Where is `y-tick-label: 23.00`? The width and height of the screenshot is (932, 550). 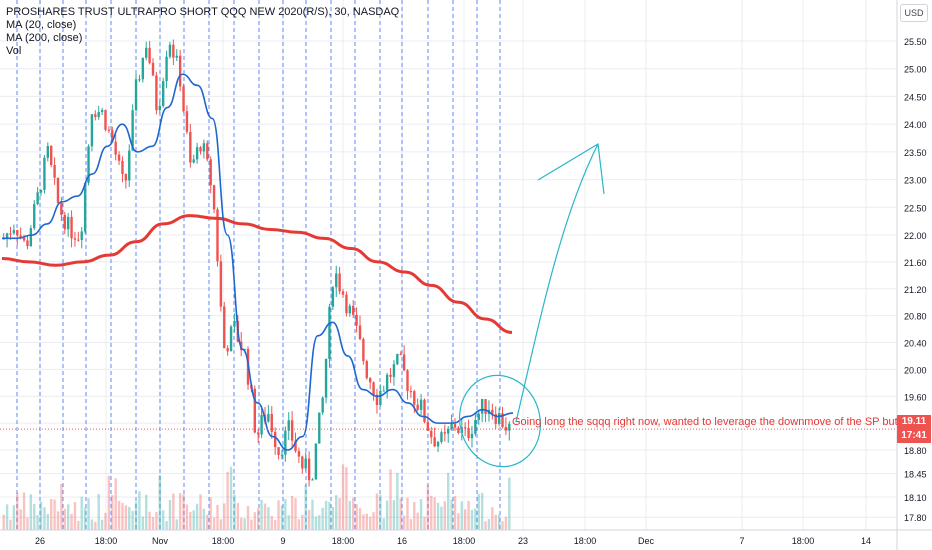
y-tick-label: 23.00 is located at coordinates (915, 181).